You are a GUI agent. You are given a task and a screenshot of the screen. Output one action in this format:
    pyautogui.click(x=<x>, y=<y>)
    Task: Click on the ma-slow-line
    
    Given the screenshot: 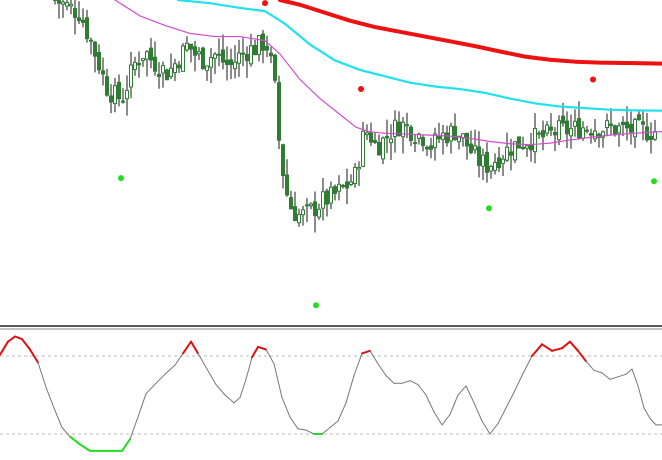 What is the action you would take?
    pyautogui.click(x=470, y=33)
    